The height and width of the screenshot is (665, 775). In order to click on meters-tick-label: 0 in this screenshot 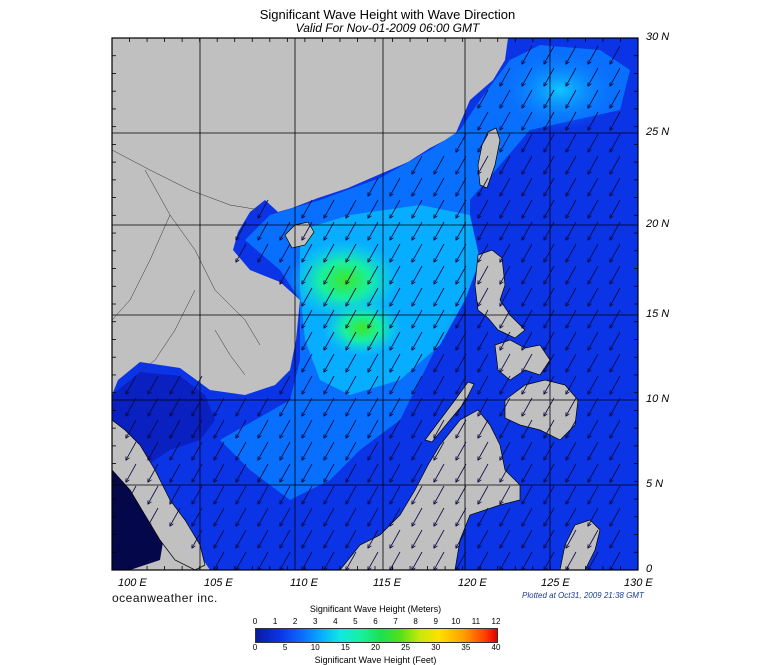, I will do `click(255, 621)`.